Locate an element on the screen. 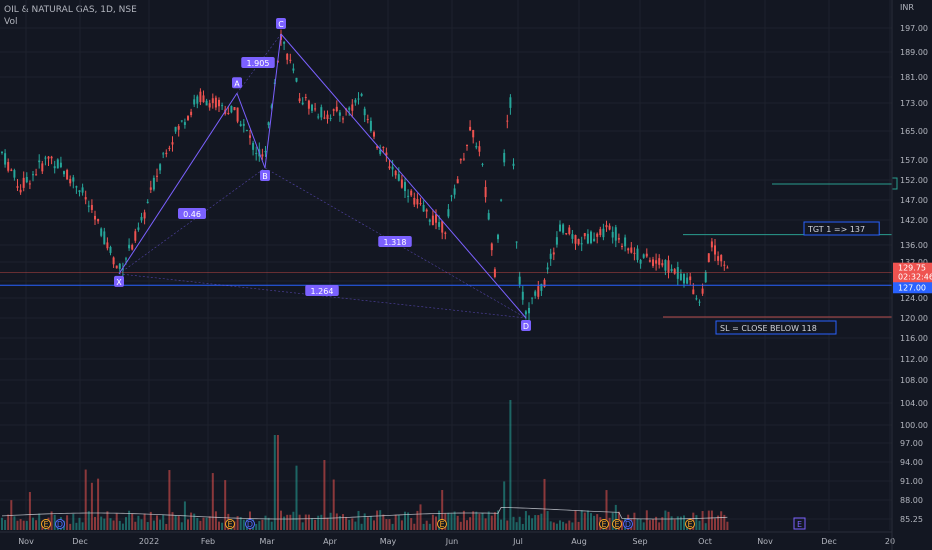 The image size is (932, 550). x-tick-label: Mar is located at coordinates (267, 541).